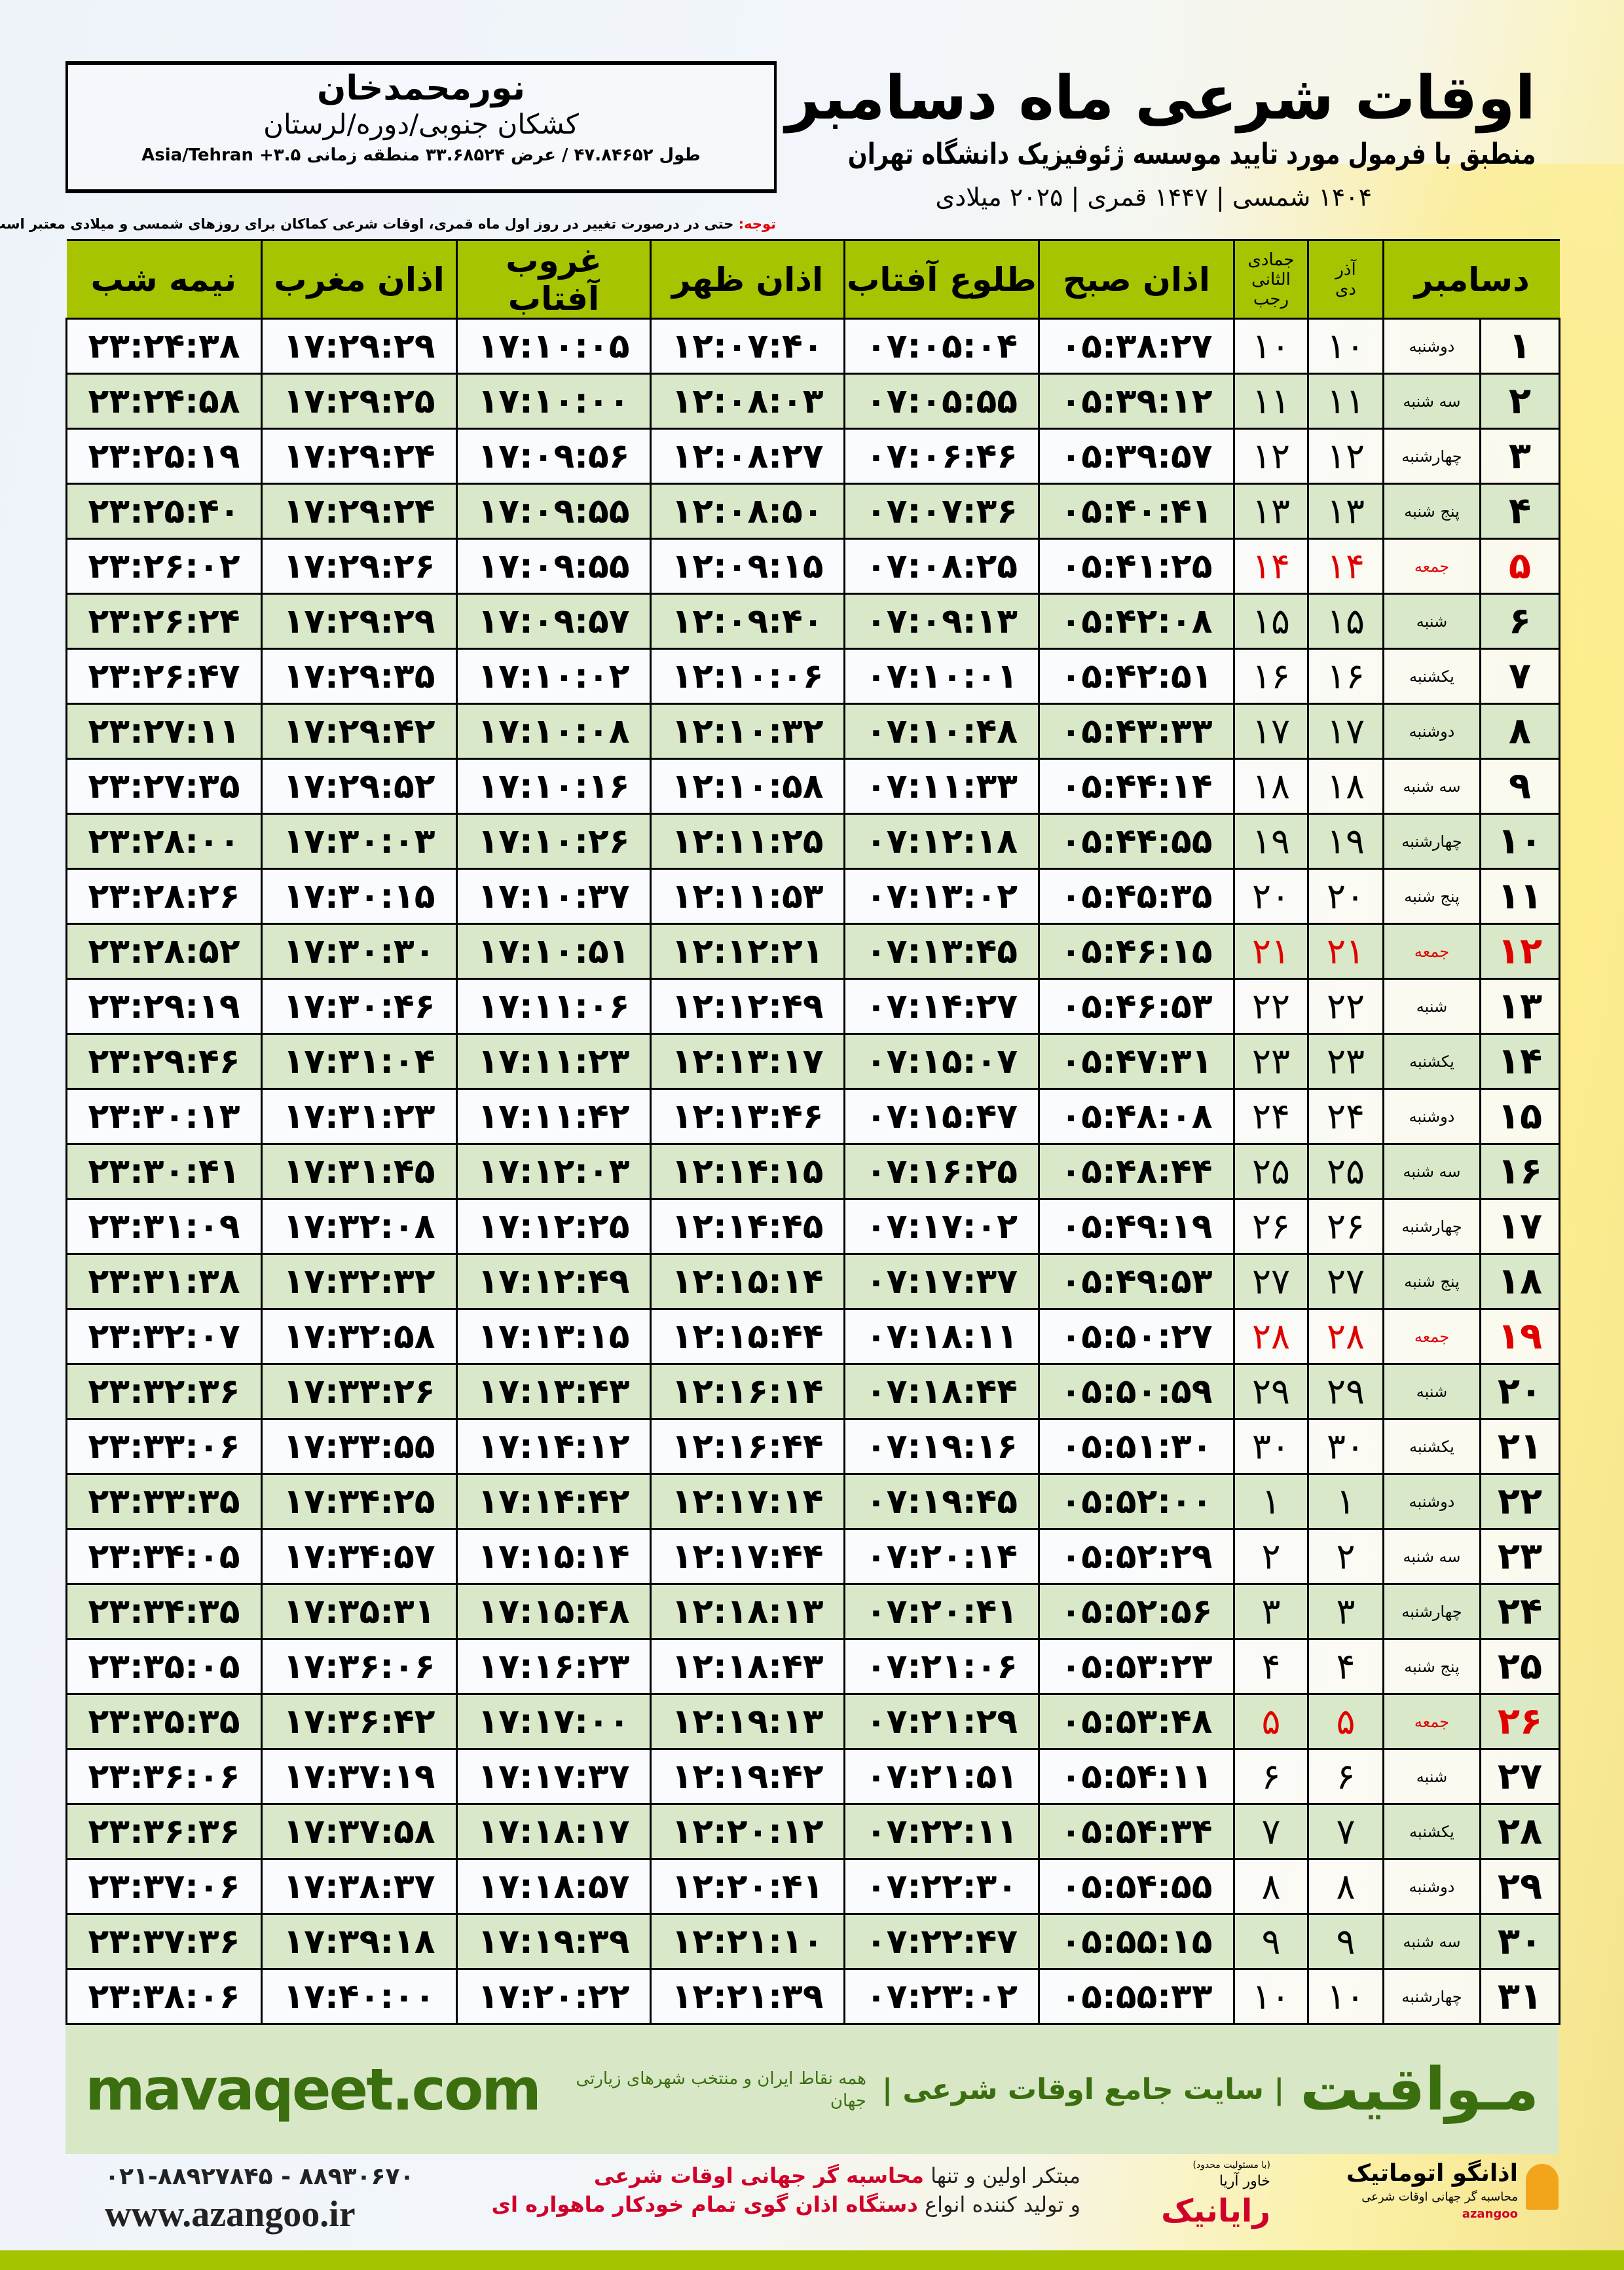  I want to click on cell-shamsi: ۳۰, so click(1345, 1446).